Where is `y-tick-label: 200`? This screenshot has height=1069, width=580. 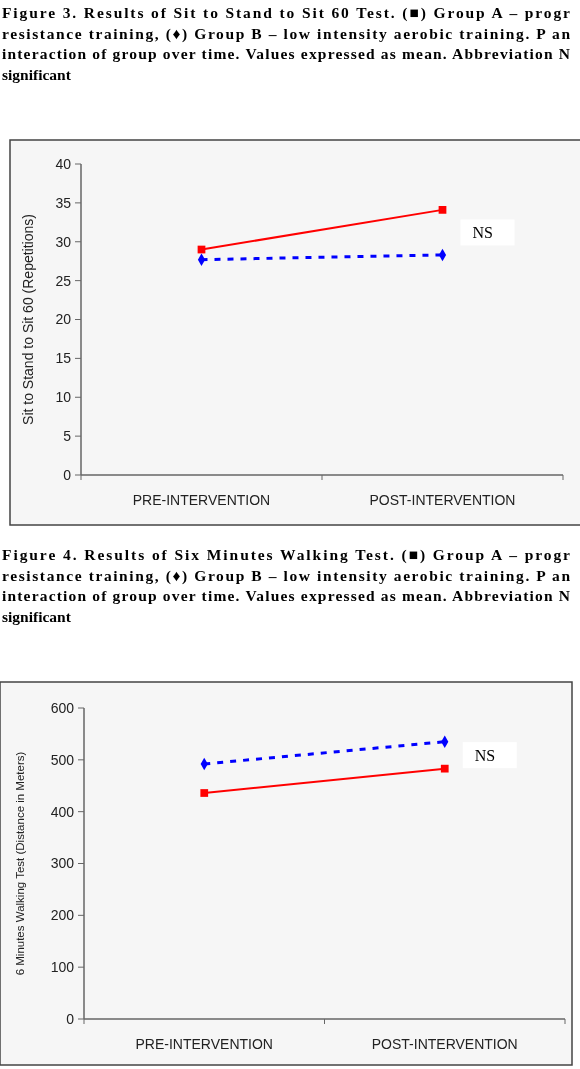
y-tick-label: 200 is located at coordinates (62, 915).